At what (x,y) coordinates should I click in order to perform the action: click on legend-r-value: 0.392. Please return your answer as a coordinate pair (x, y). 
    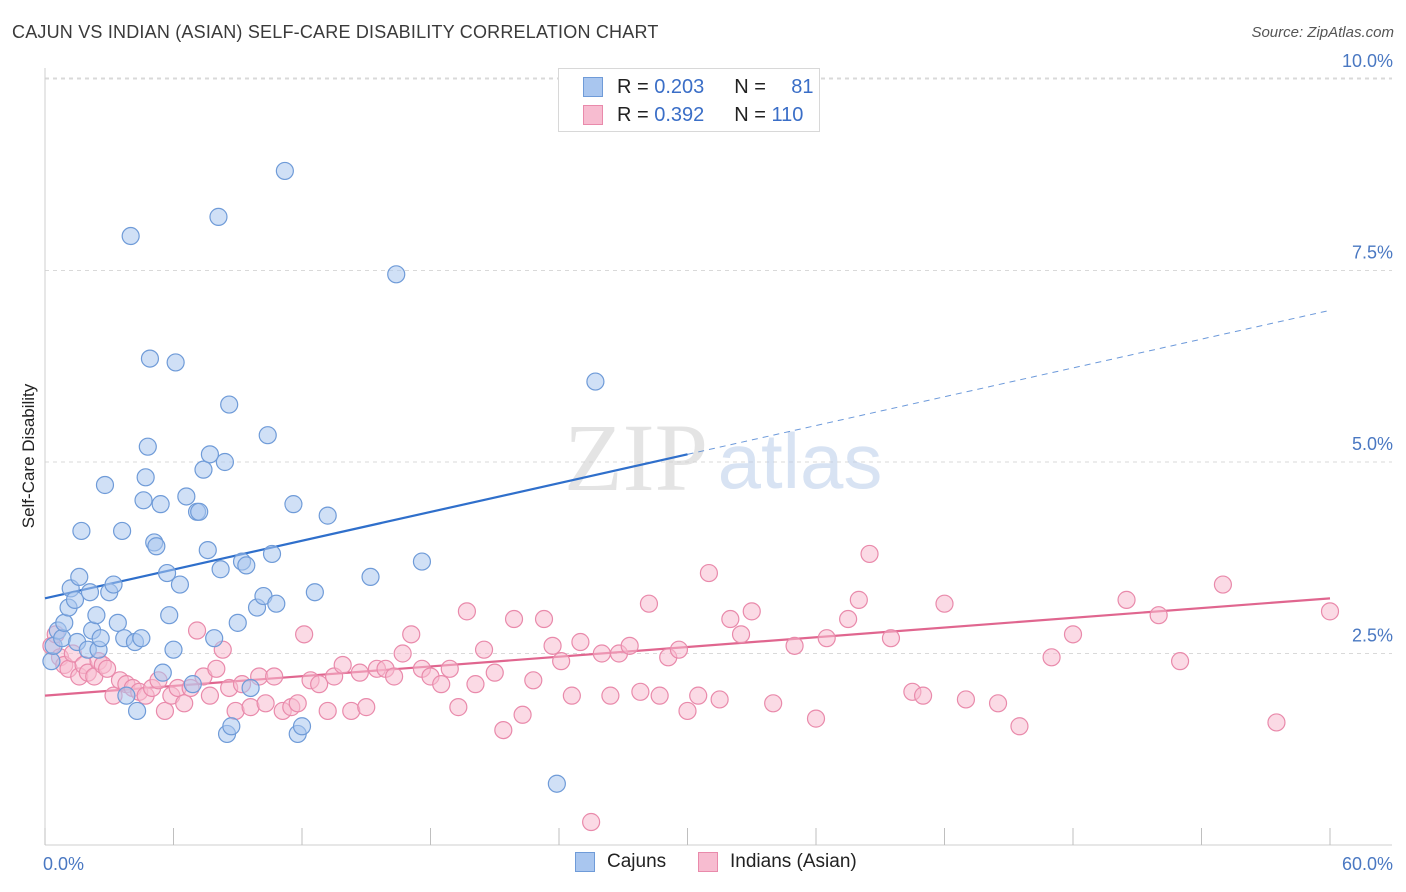
    Looking at the image, I should click on (679, 114).